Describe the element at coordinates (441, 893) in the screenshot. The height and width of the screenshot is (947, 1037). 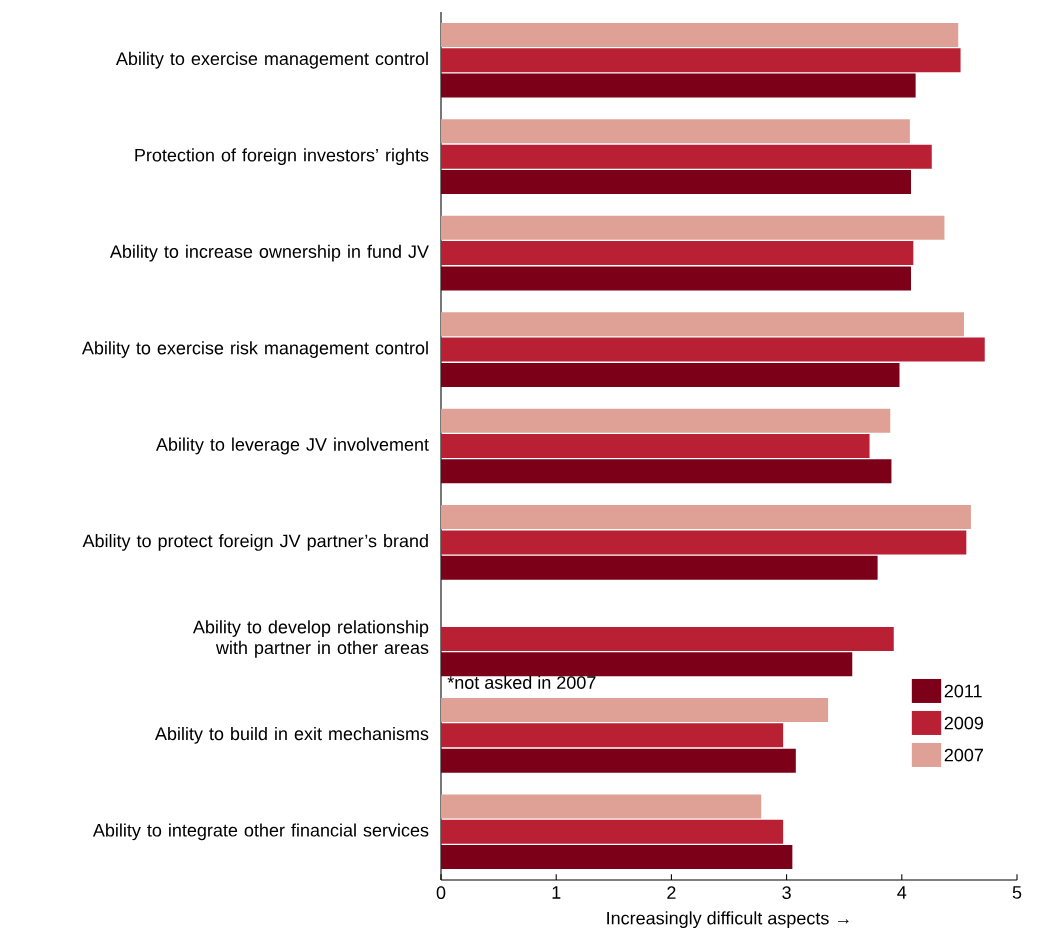
I see `x-tick-label: 0` at that location.